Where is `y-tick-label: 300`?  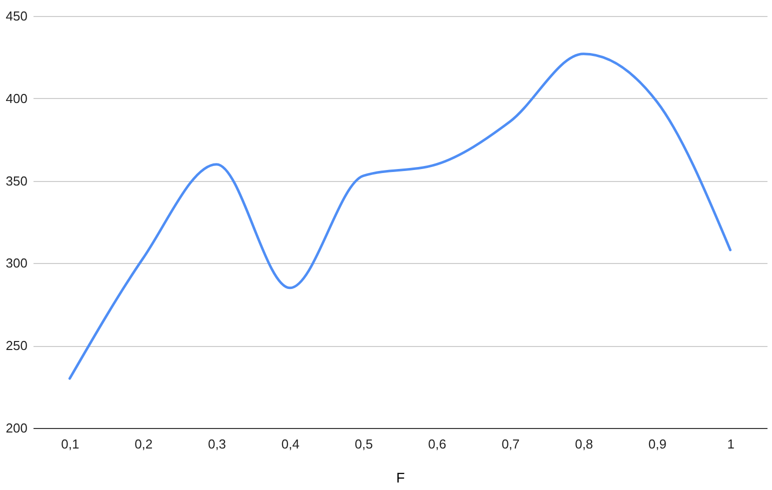
y-tick-label: 300 is located at coordinates (17, 263).